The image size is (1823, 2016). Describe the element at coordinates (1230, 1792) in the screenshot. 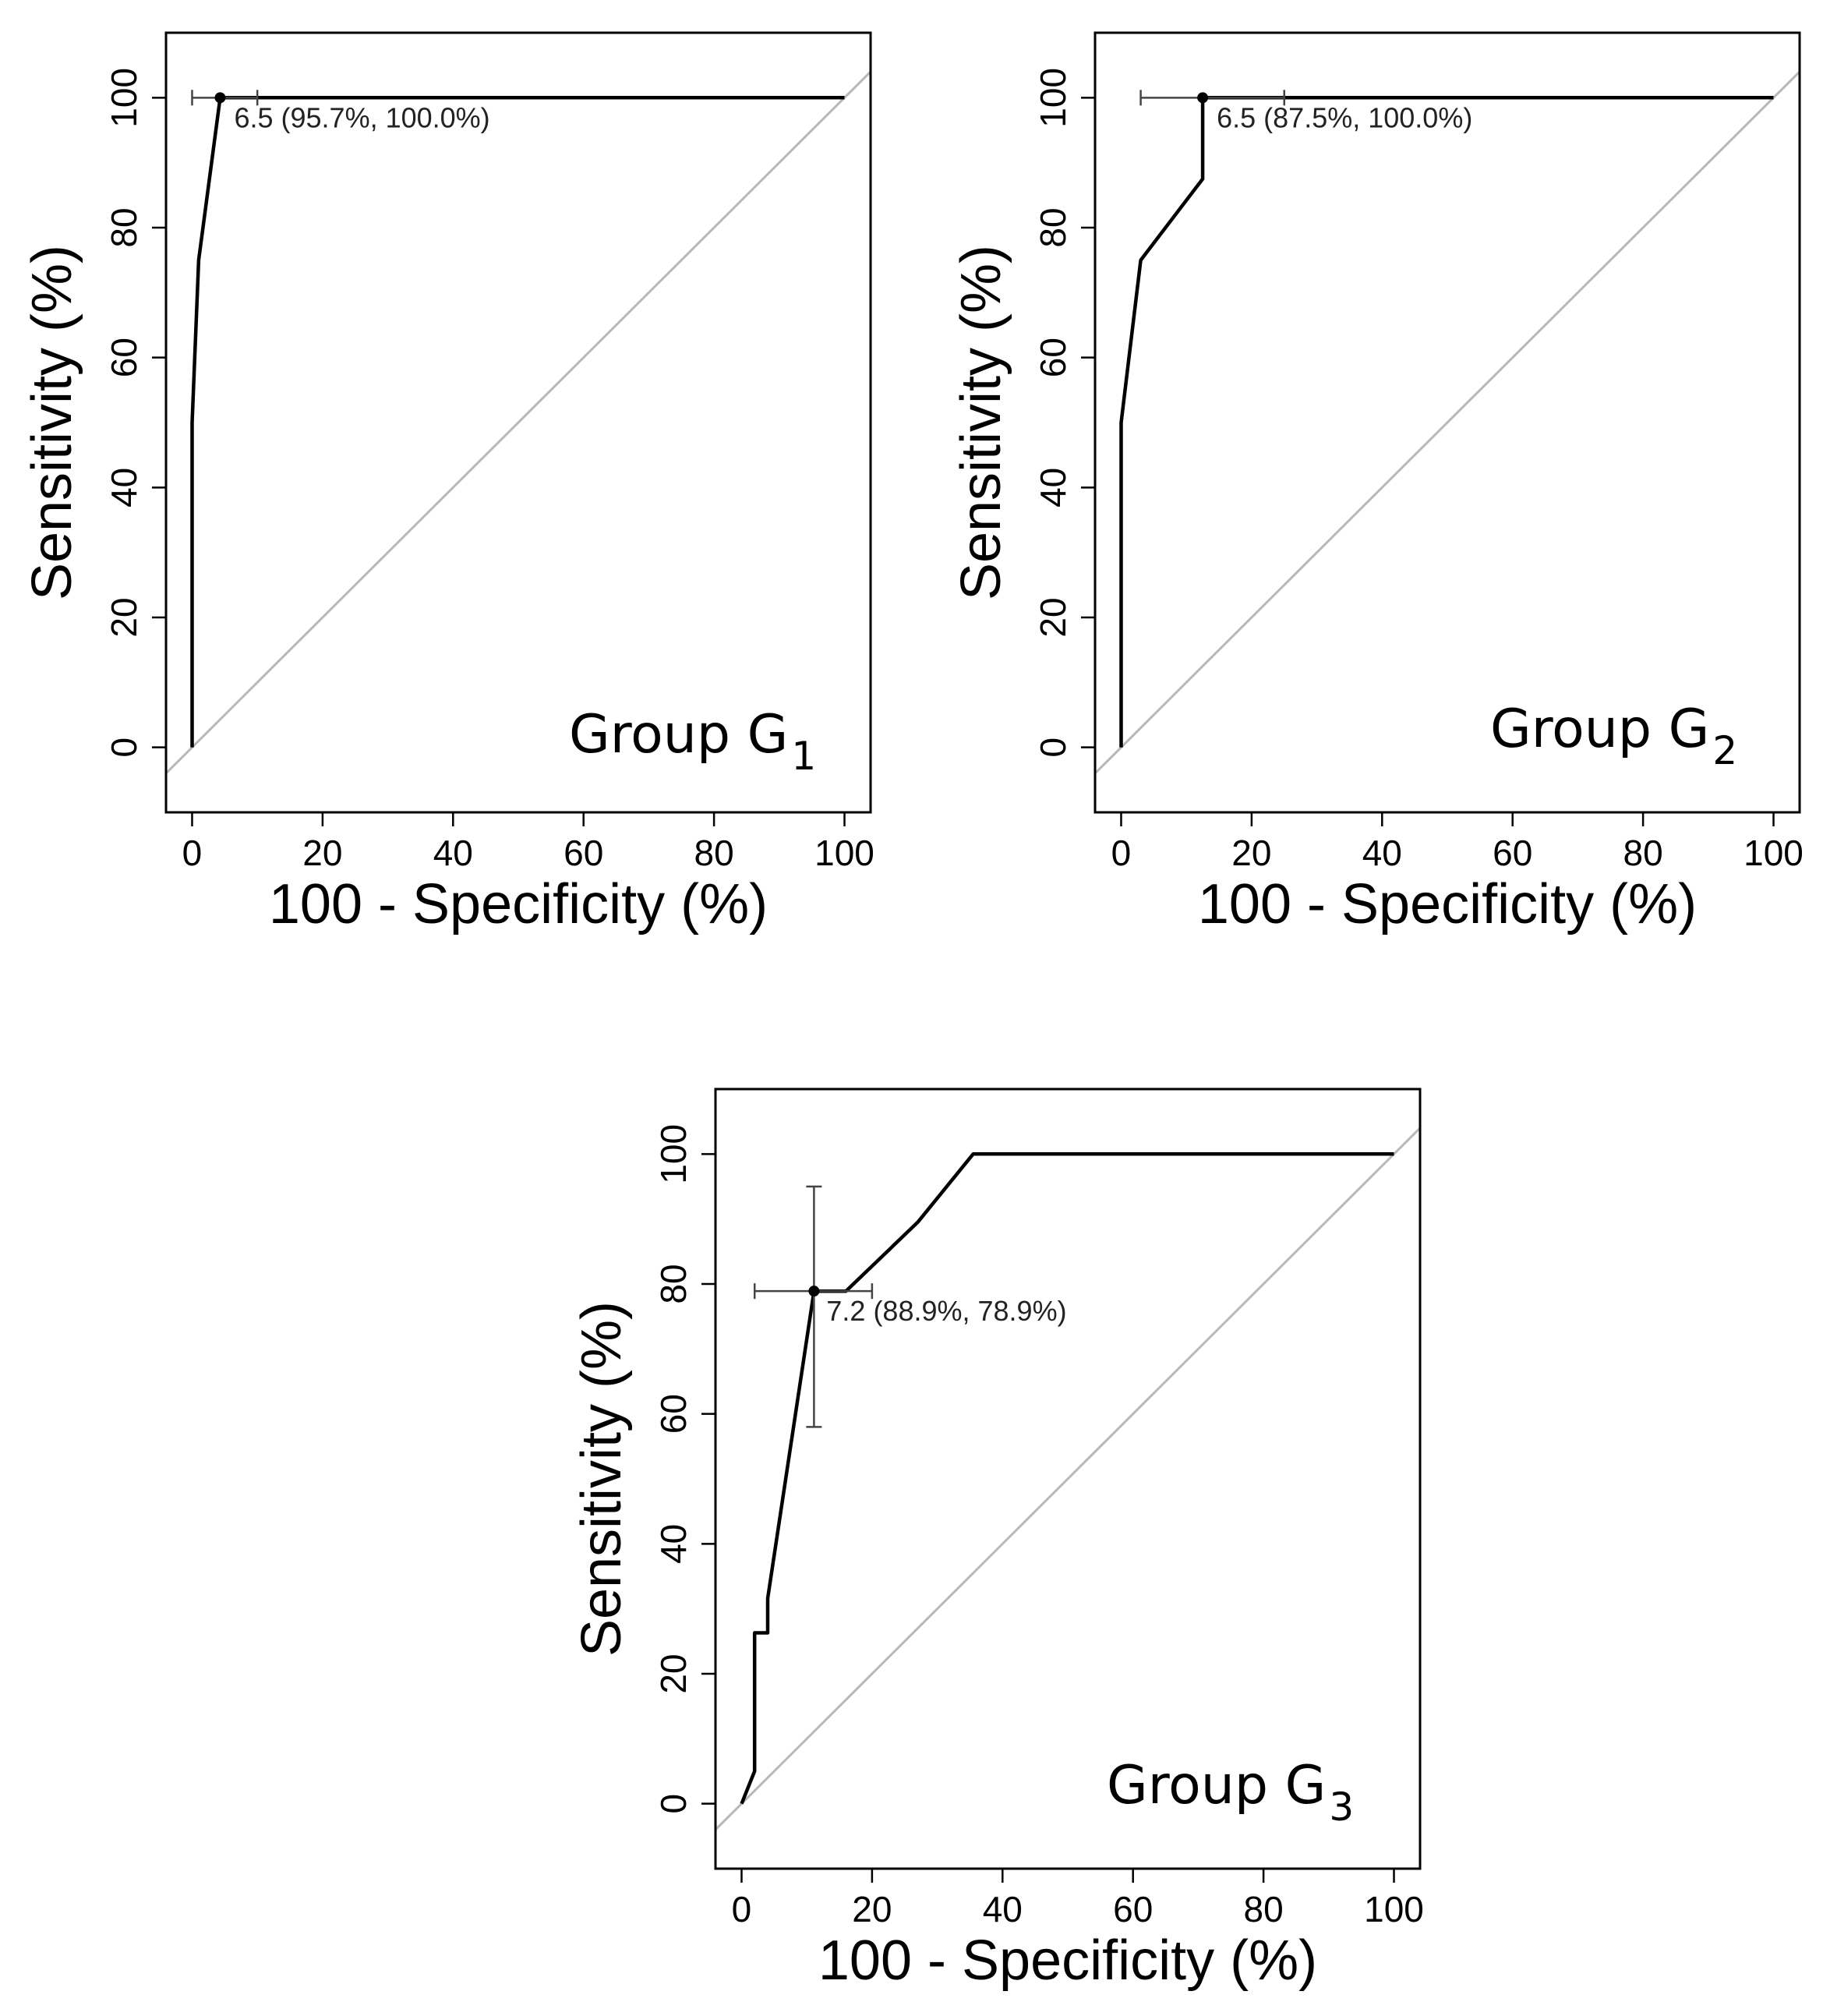

I see `group-label: Group G3` at that location.